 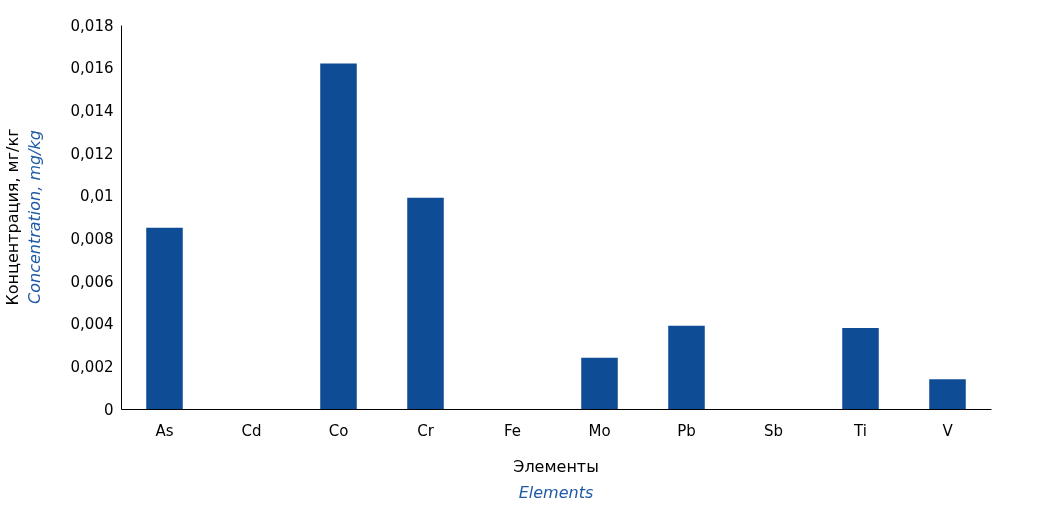 What do you see at coordinates (108, 409) in the screenshot?
I see `y-tick-label: 0` at bounding box center [108, 409].